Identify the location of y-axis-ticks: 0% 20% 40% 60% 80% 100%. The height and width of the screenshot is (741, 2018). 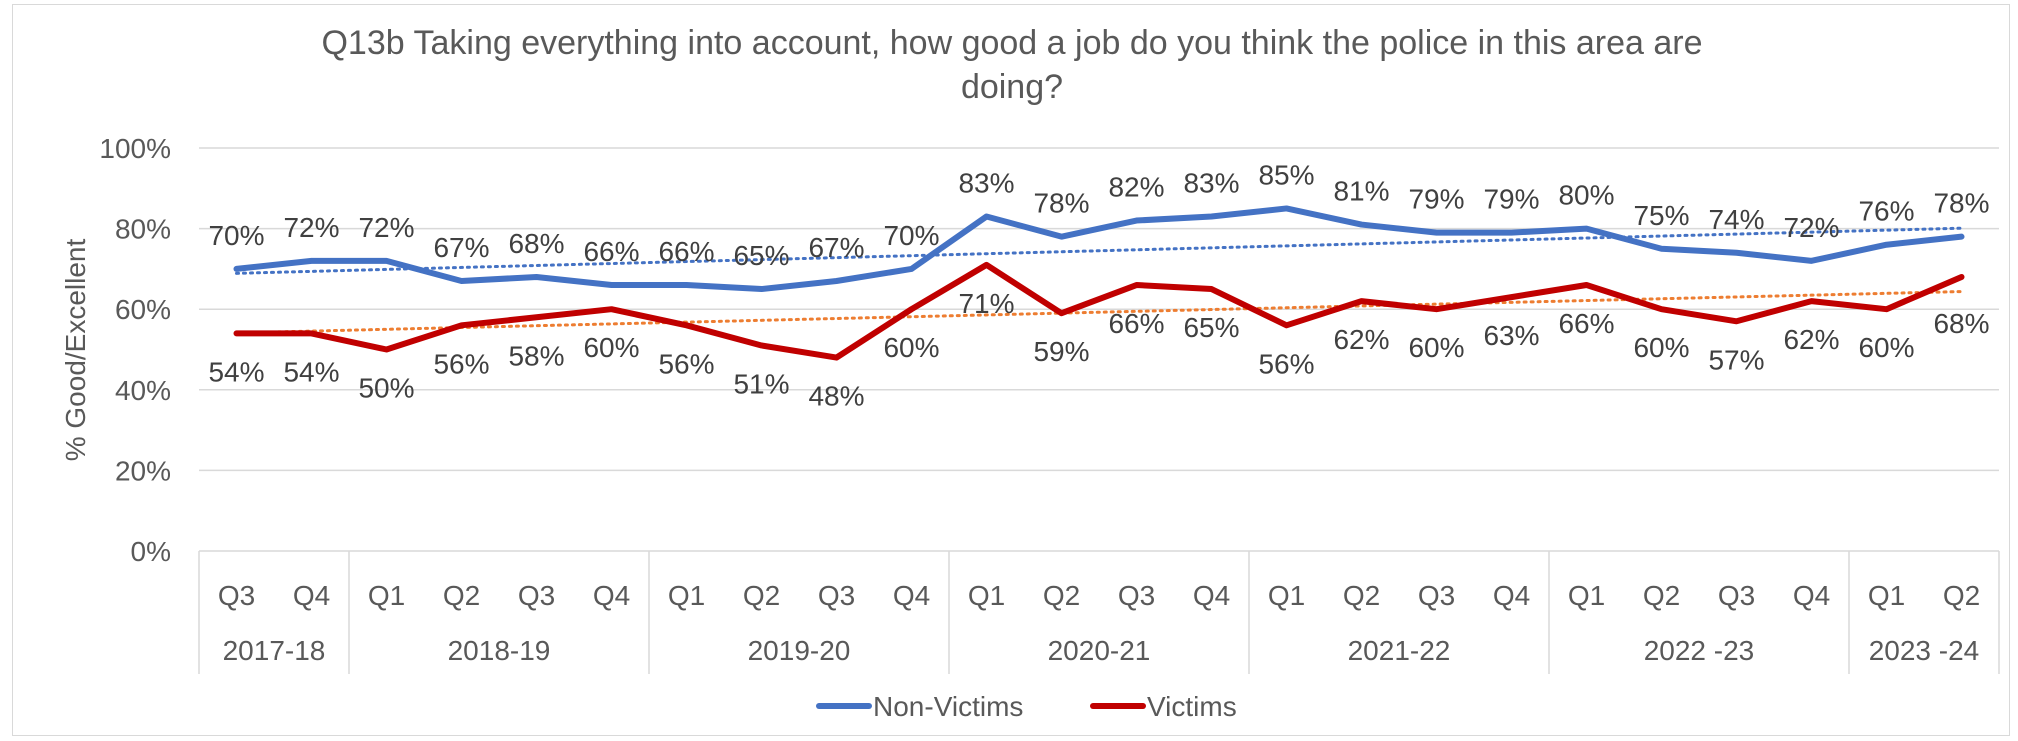
(135, 350).